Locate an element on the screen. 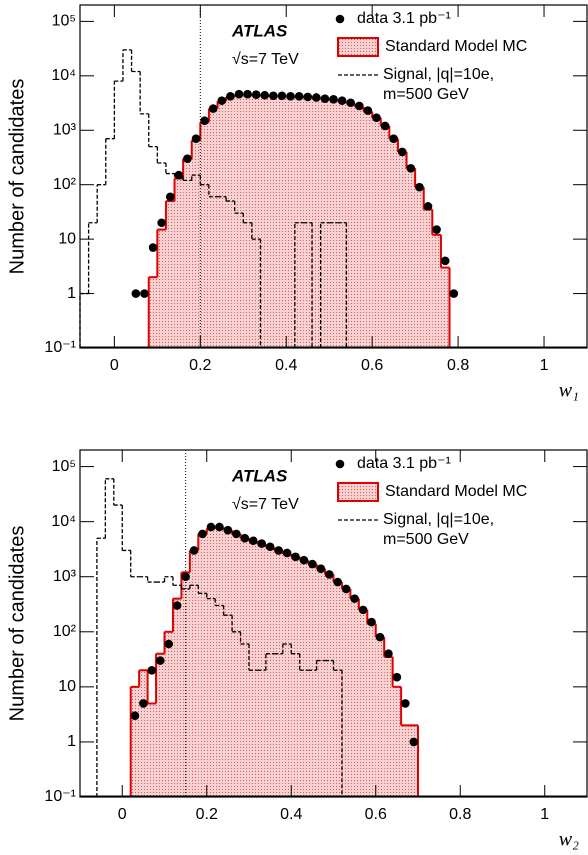 The height and width of the screenshot is (855, 588). x-axis-label: w₁ is located at coordinates (569, 391).